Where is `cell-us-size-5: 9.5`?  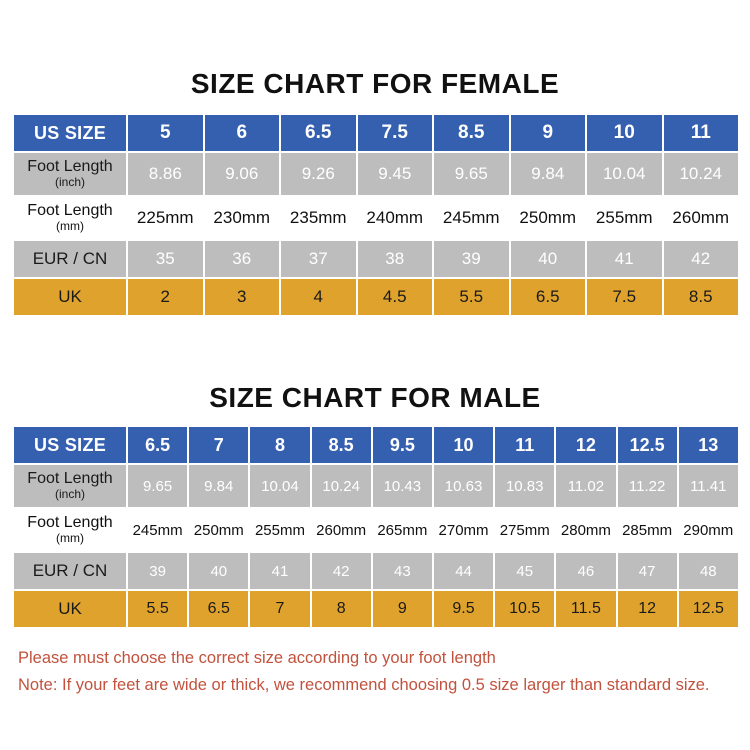
cell-us-size-5: 9.5 is located at coordinates (402, 445).